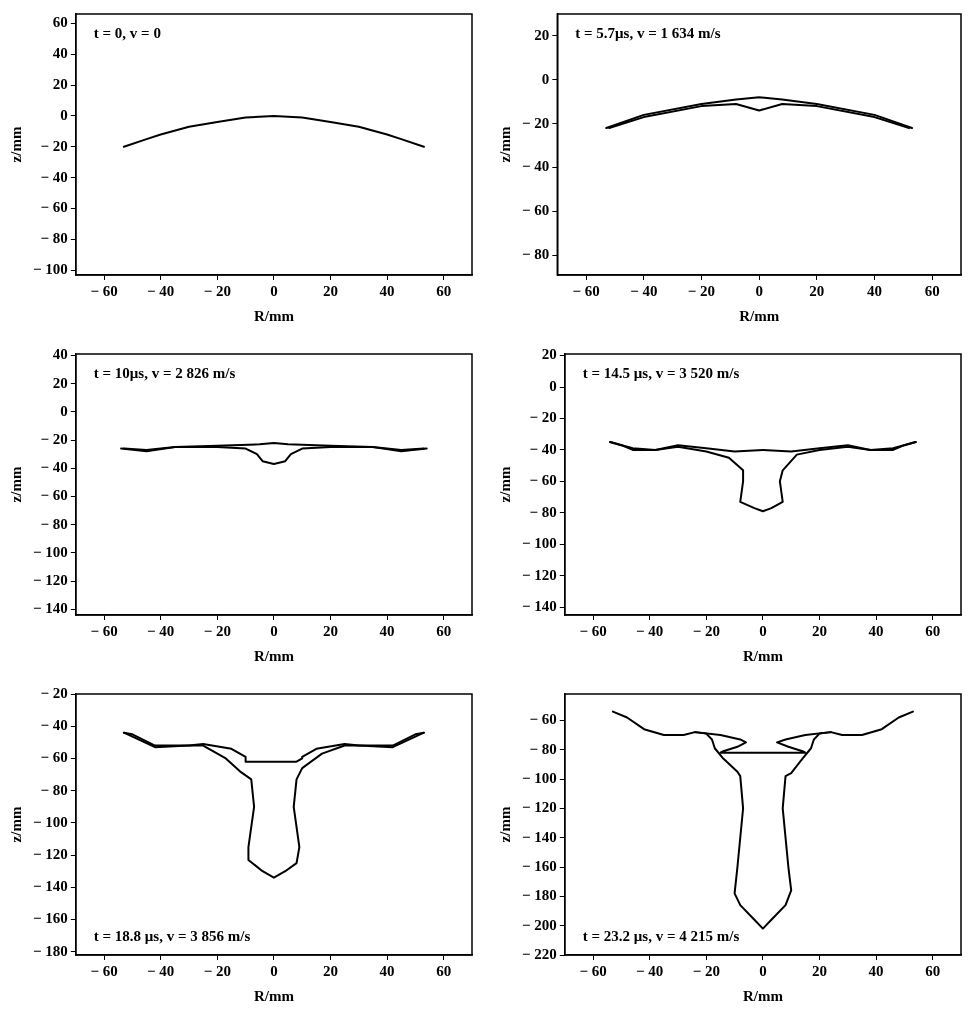 The image size is (979, 1024). Describe the element at coordinates (539, 924) in the screenshot. I see `y-tick-label: − 200` at that location.